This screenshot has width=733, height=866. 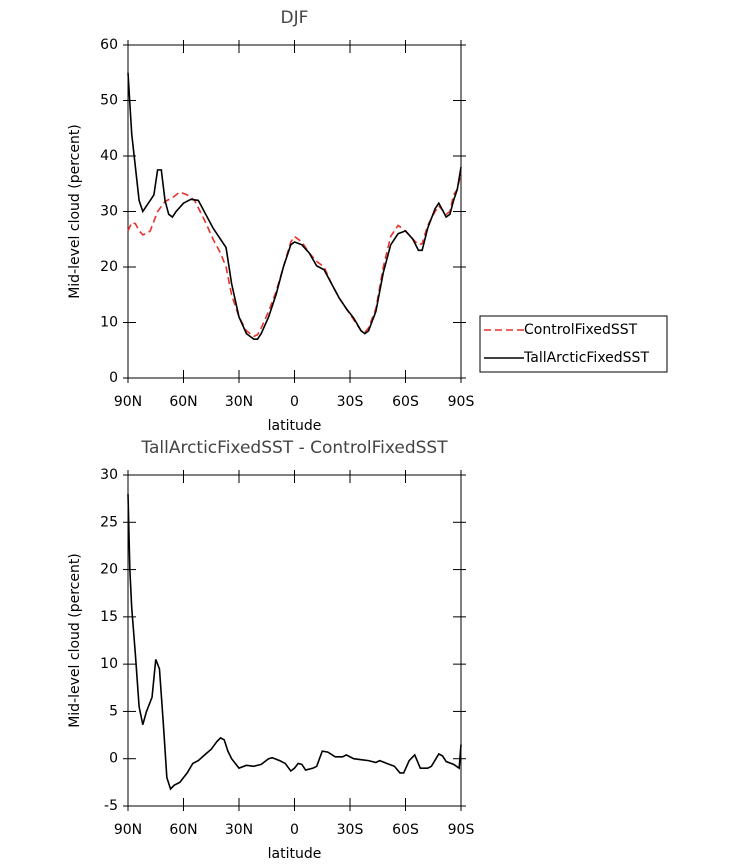 I want to click on y-tick-label: 40, so click(x=109, y=156).